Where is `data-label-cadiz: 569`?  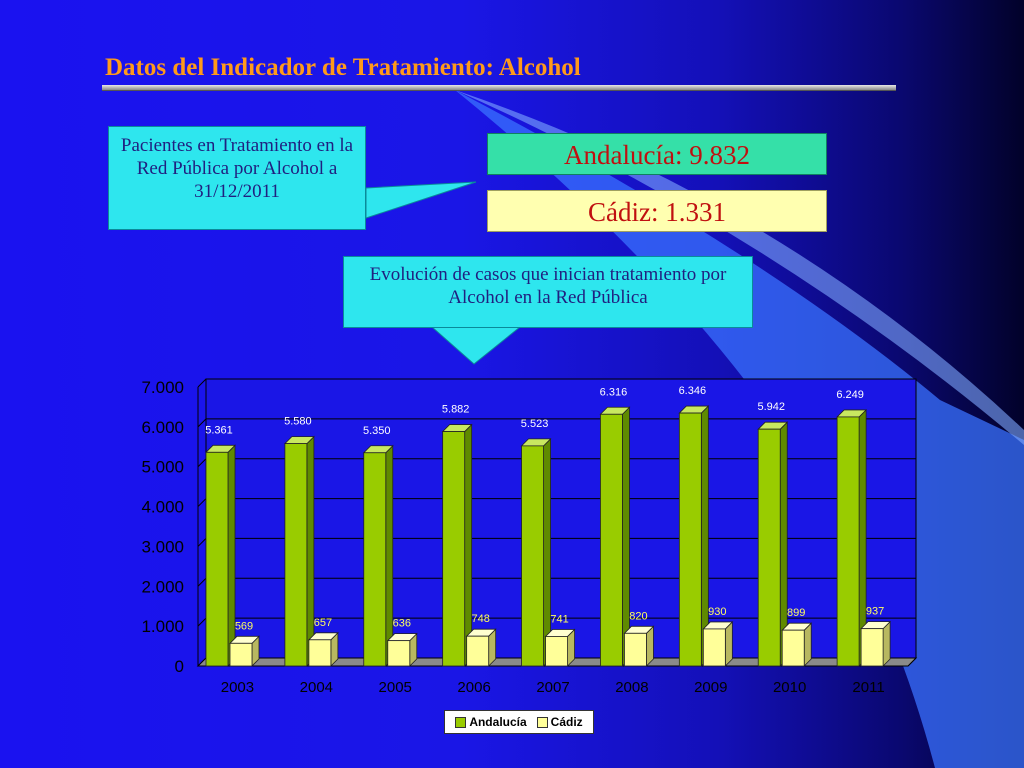 data-label-cadiz: 569 is located at coordinates (244, 626).